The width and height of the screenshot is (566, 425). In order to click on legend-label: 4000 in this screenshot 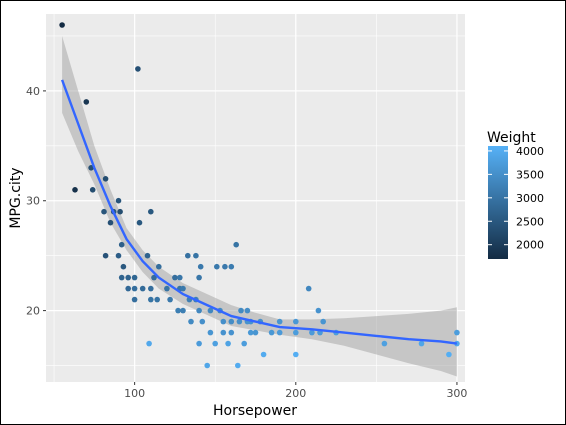, I will do `click(530, 151)`.